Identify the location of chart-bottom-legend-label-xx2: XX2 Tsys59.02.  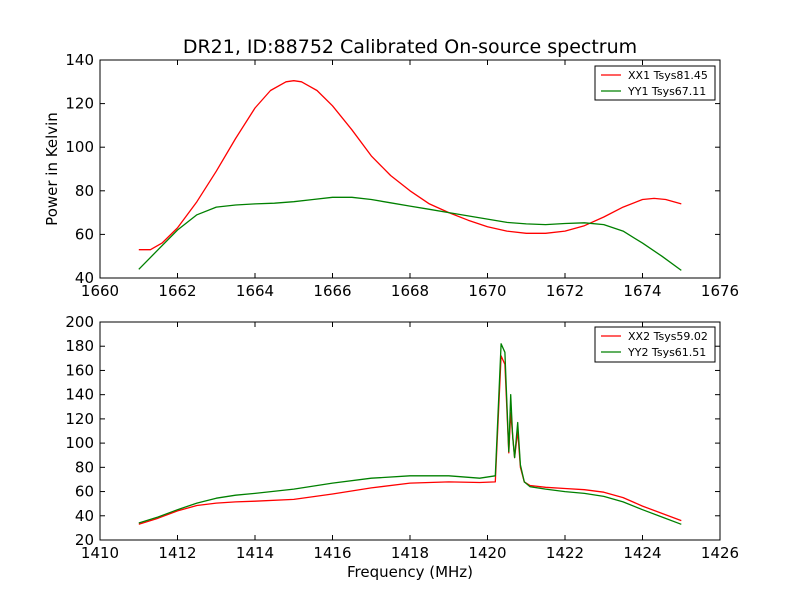
(668, 336).